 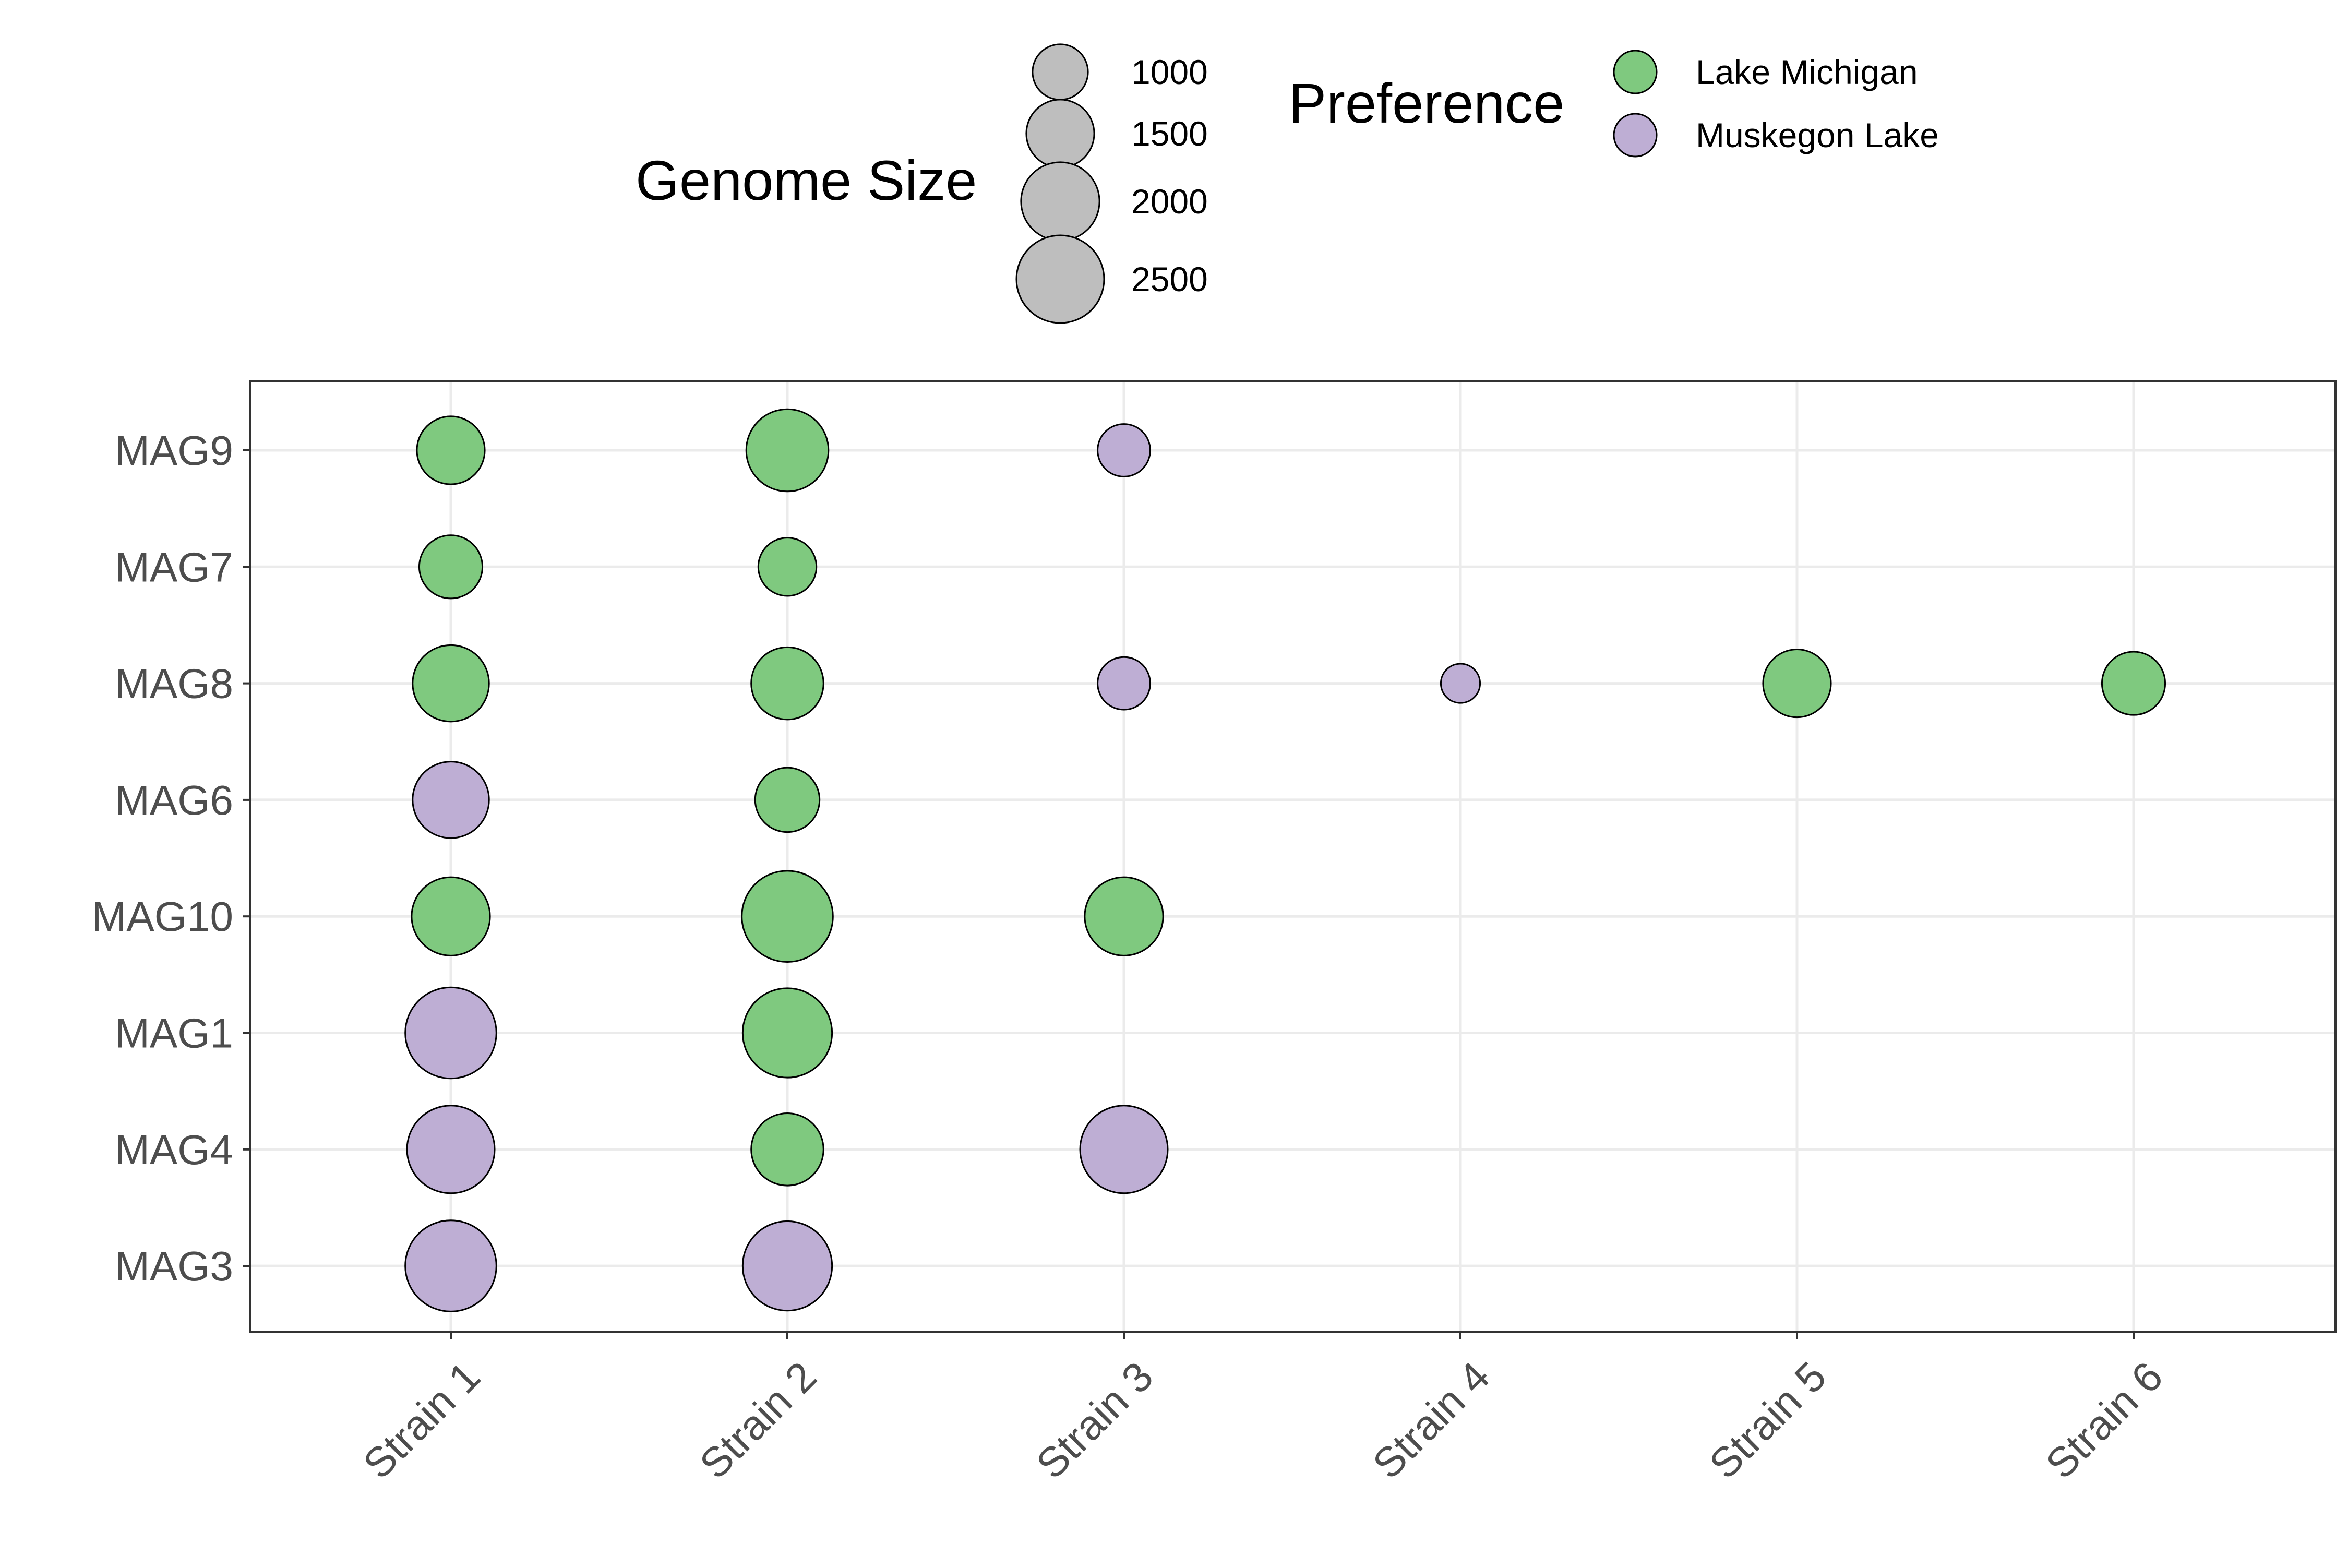 I want to click on size-legend-label-1000: 1000, so click(x=1169, y=72).